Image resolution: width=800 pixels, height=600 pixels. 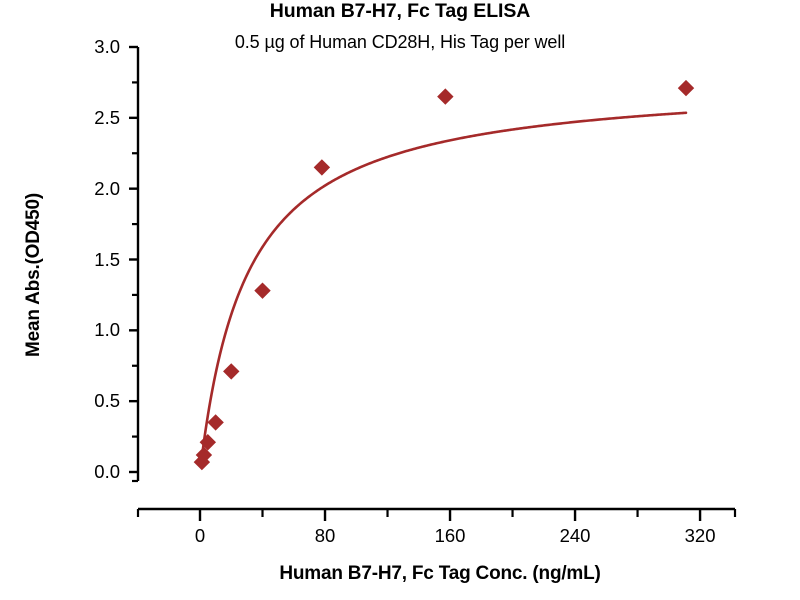 I want to click on x-tick-label: 160, so click(x=450, y=535).